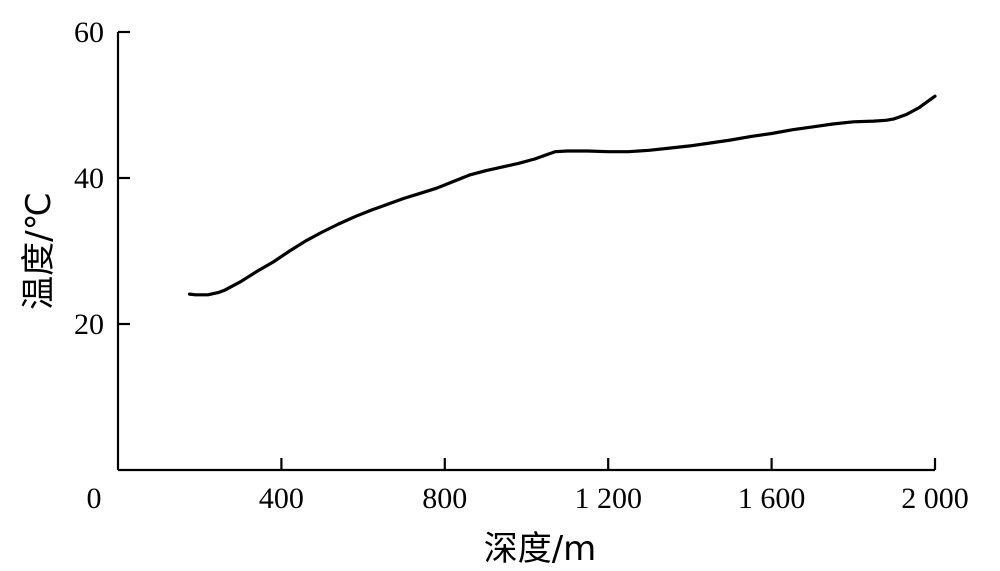 Image resolution: width=1000 pixels, height=571 pixels. What do you see at coordinates (281, 498) in the screenshot?
I see `x-tick-label: 400` at bounding box center [281, 498].